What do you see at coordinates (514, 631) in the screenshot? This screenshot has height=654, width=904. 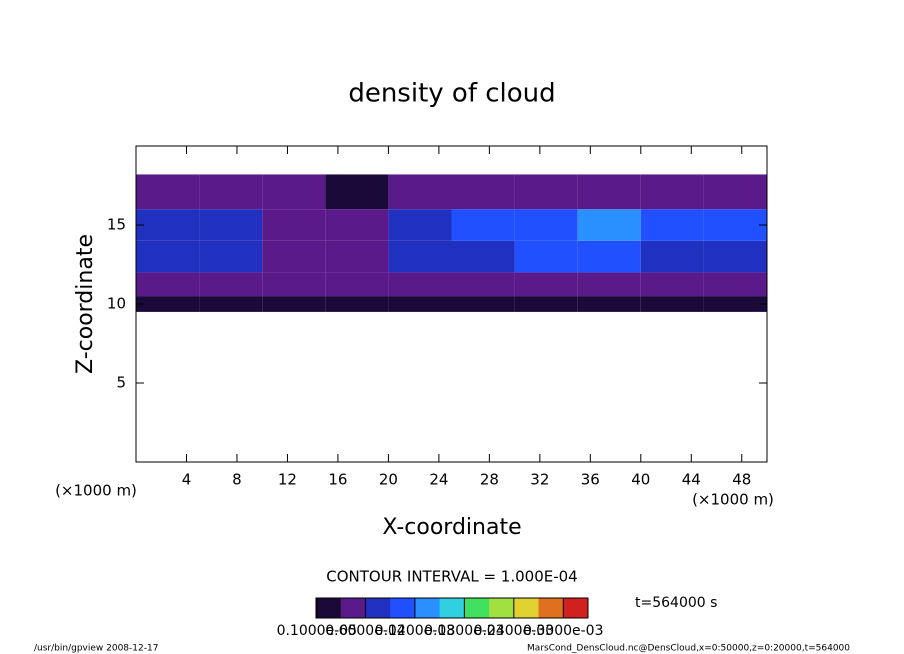 I see `colorbar-tick-label: 0.2400e-03` at bounding box center [514, 631].